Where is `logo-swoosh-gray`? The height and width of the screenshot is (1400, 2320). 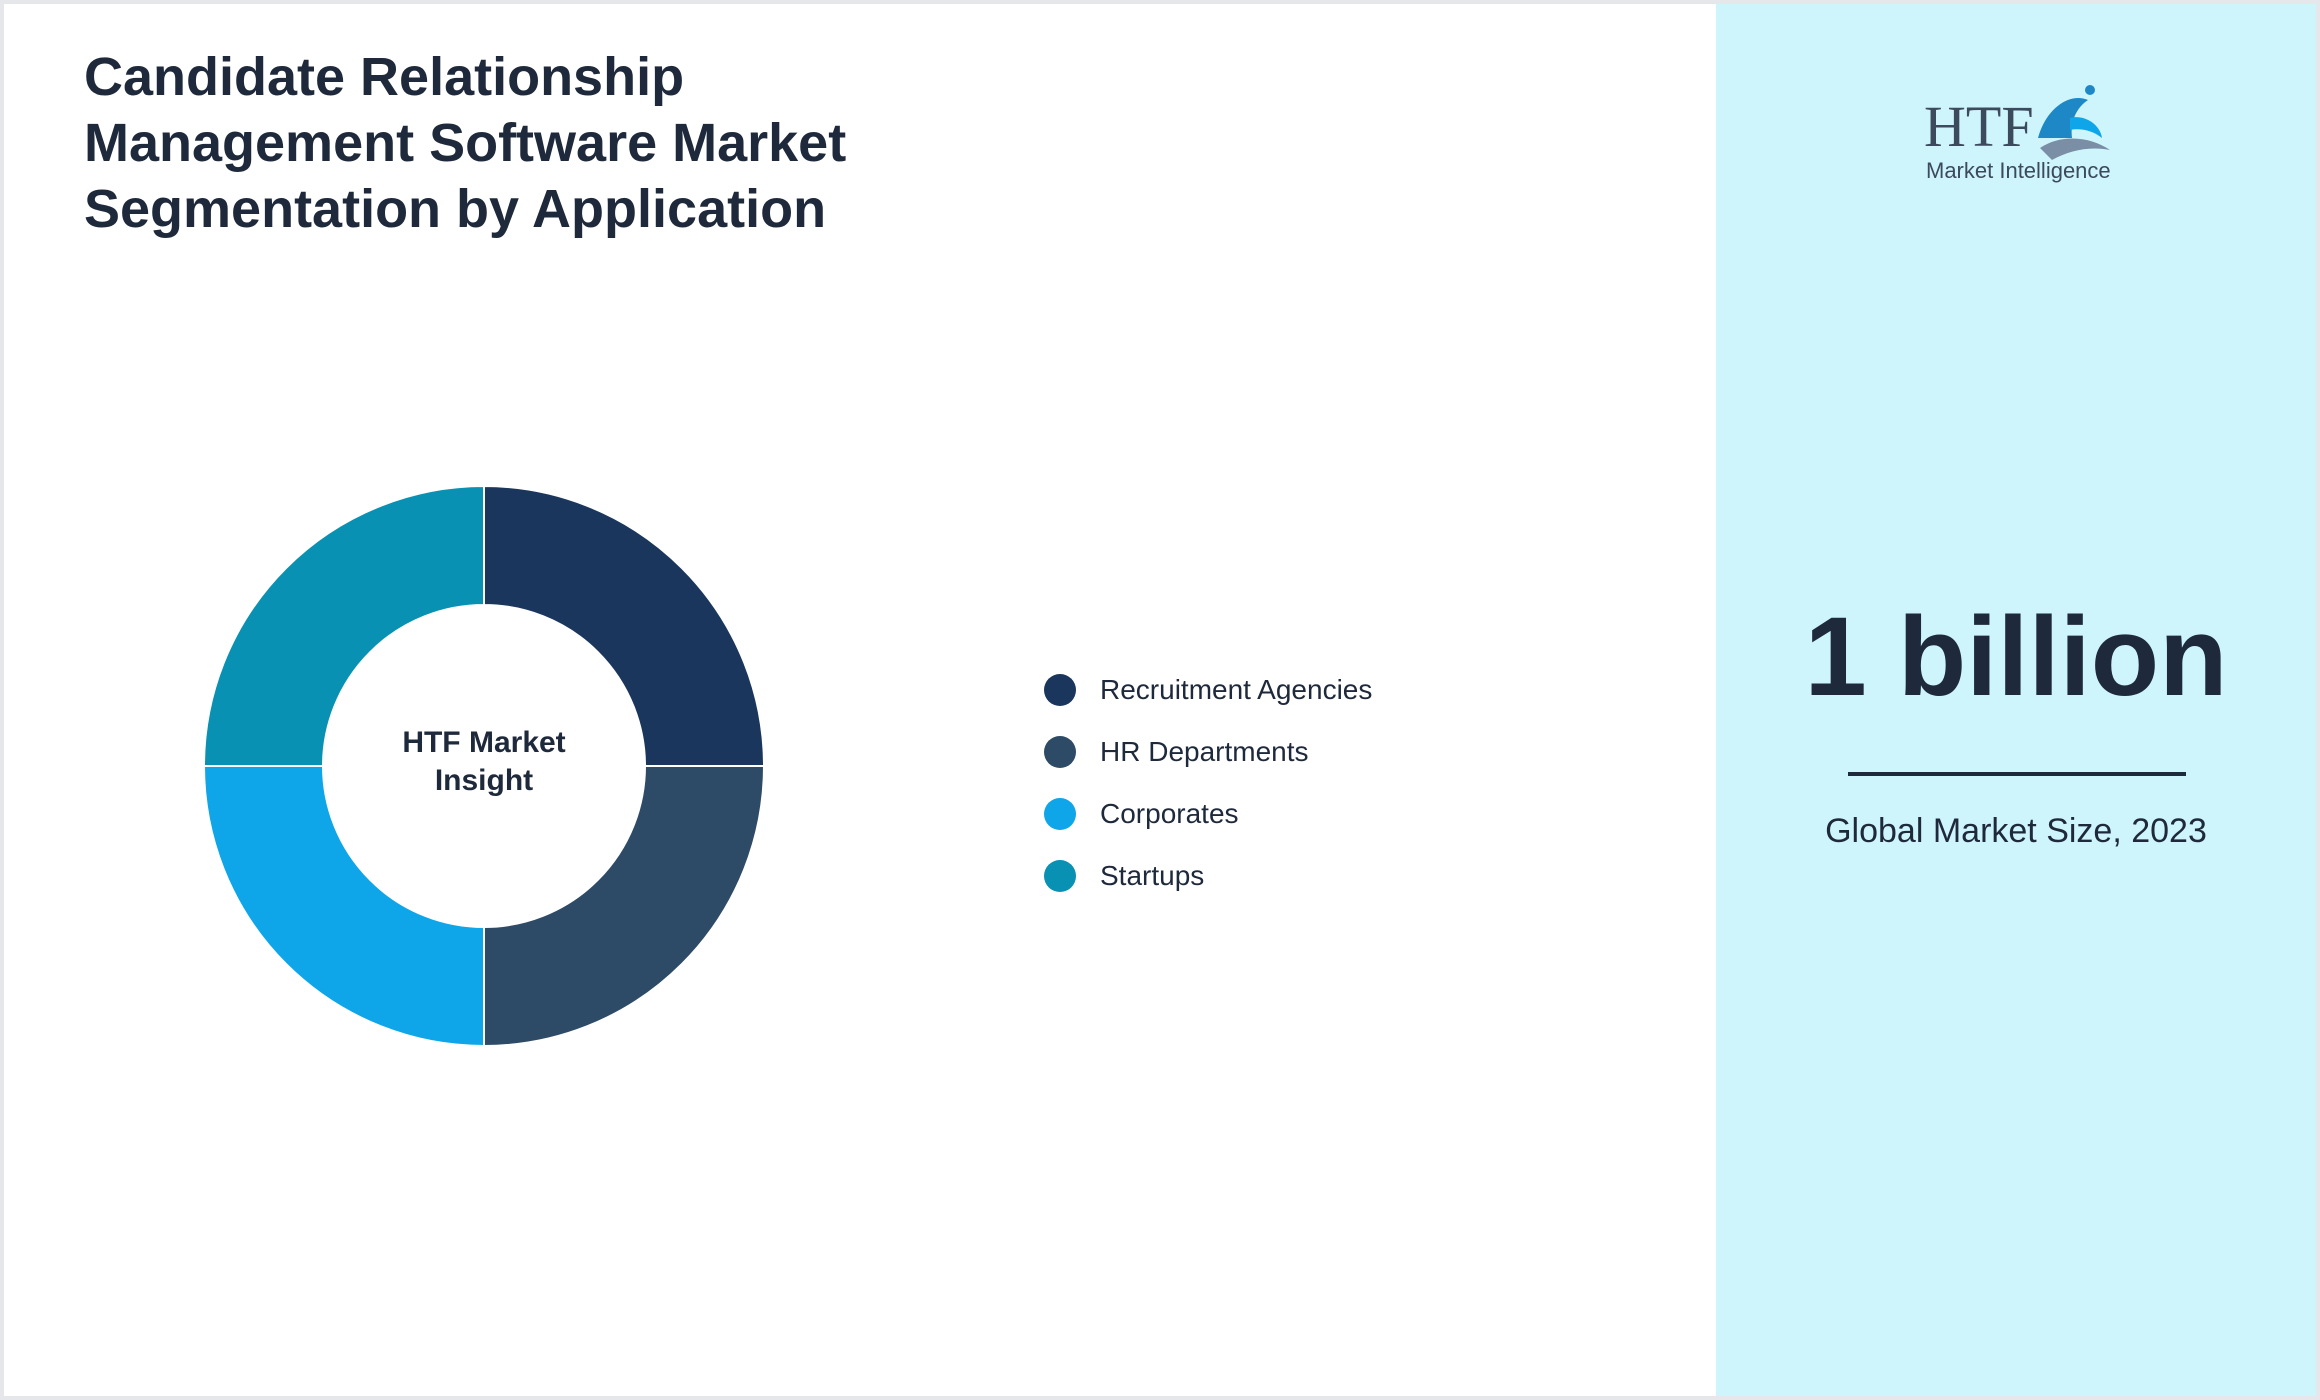 logo-swoosh-gray is located at coordinates (2075, 149).